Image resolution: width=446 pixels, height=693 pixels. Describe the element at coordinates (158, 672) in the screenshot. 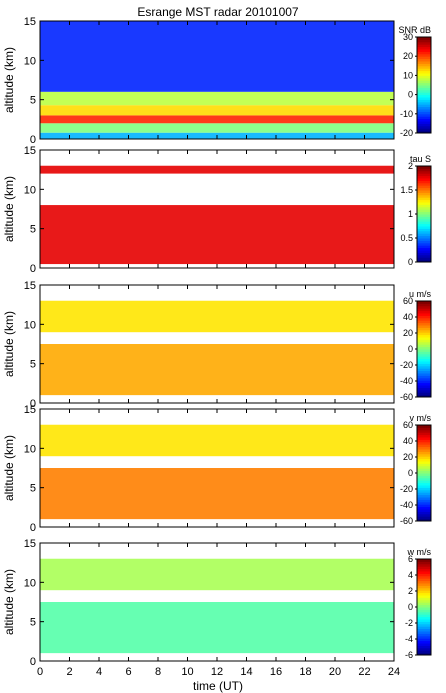

I see `x-tick-label: 8` at that location.